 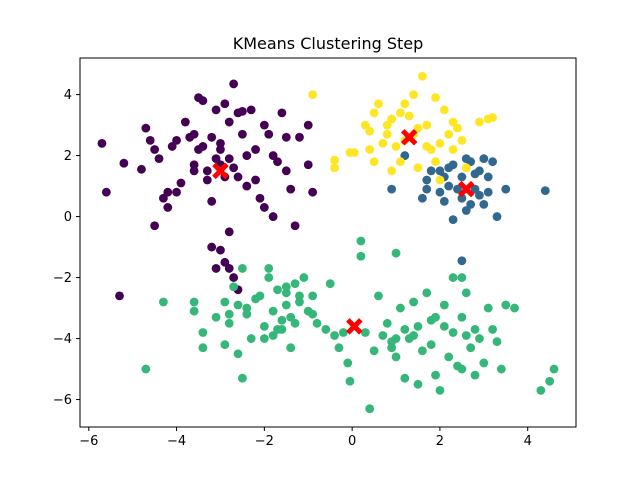 What do you see at coordinates (176, 441) in the screenshot?
I see `x-tick-label: −4` at bounding box center [176, 441].